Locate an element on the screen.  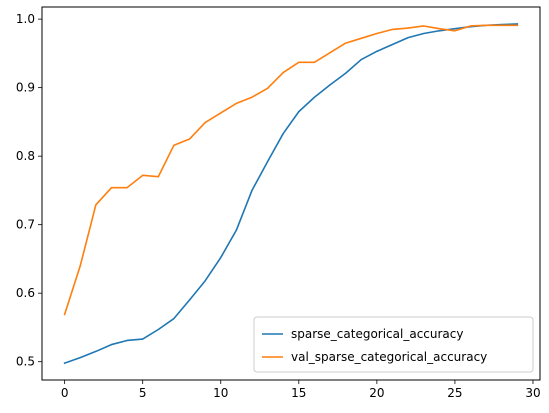
legend-frame is located at coordinates (393, 344).